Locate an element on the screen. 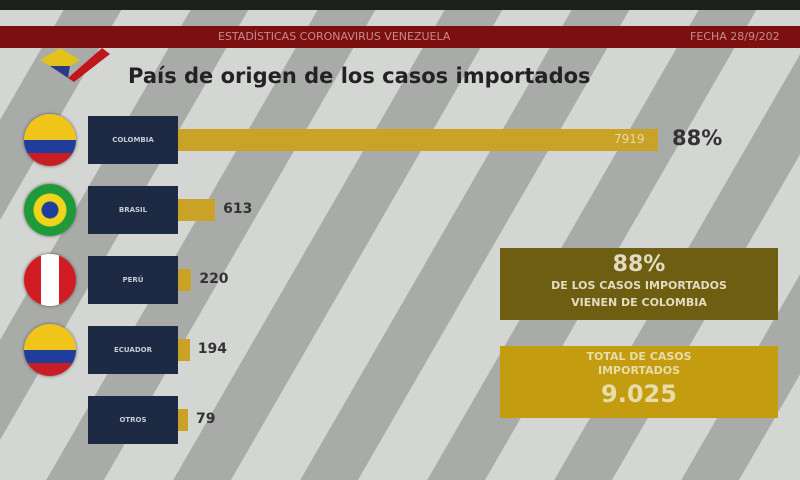 This screenshot has width=800, height=480. top-bar is located at coordinates (400, 5).